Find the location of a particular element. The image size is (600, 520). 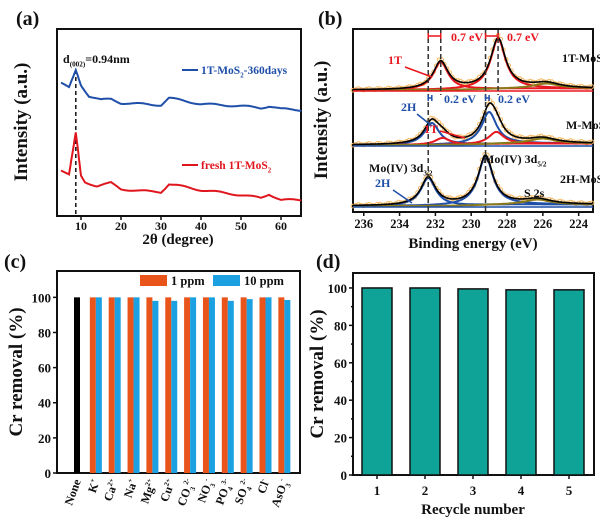

spectrum-label: 1T-MoS2 is located at coordinates (581, 59).